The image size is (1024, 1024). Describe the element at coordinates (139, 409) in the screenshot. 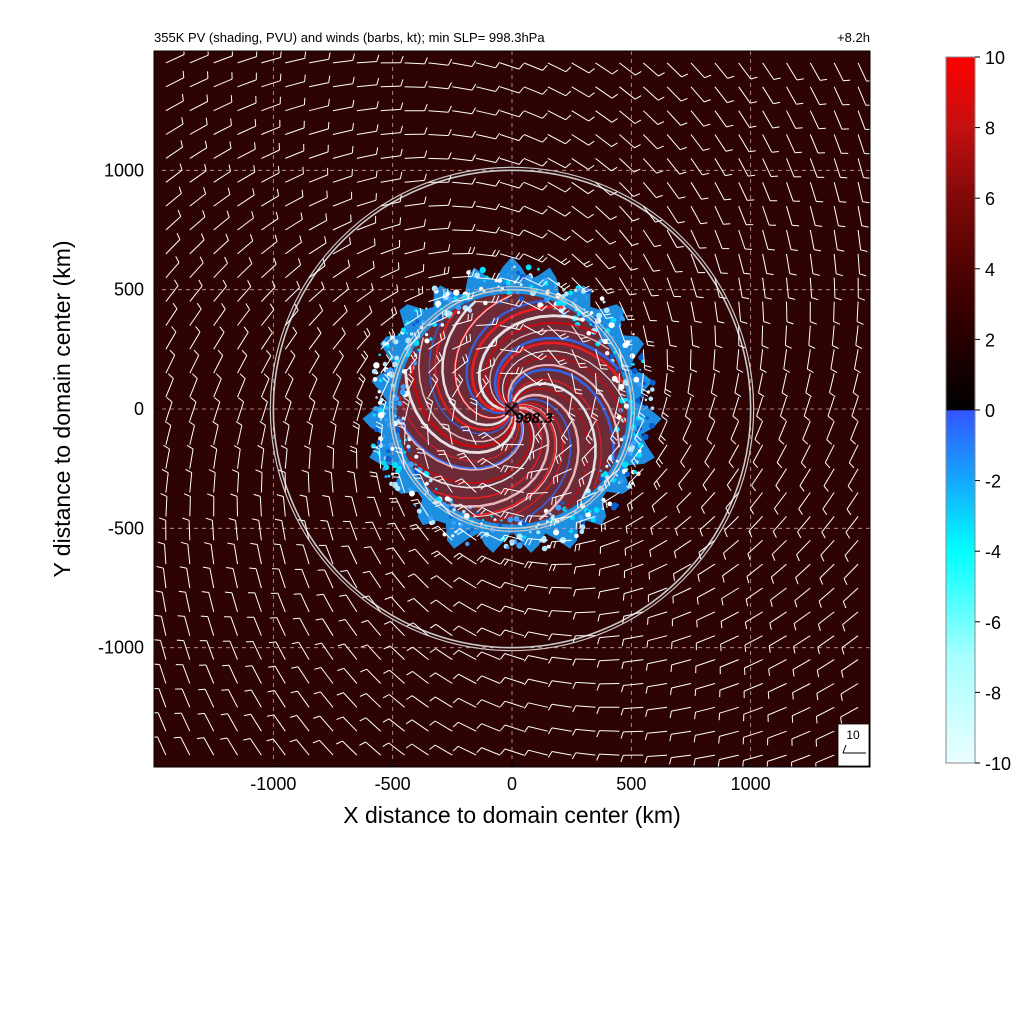

I see `y-tick-label: 0` at that location.